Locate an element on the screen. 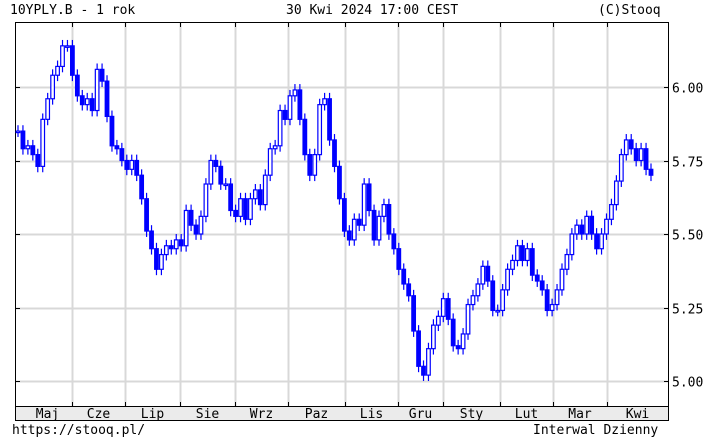 This screenshot has height=442, width=709. x-tick-label: Maj is located at coordinates (47, 414).